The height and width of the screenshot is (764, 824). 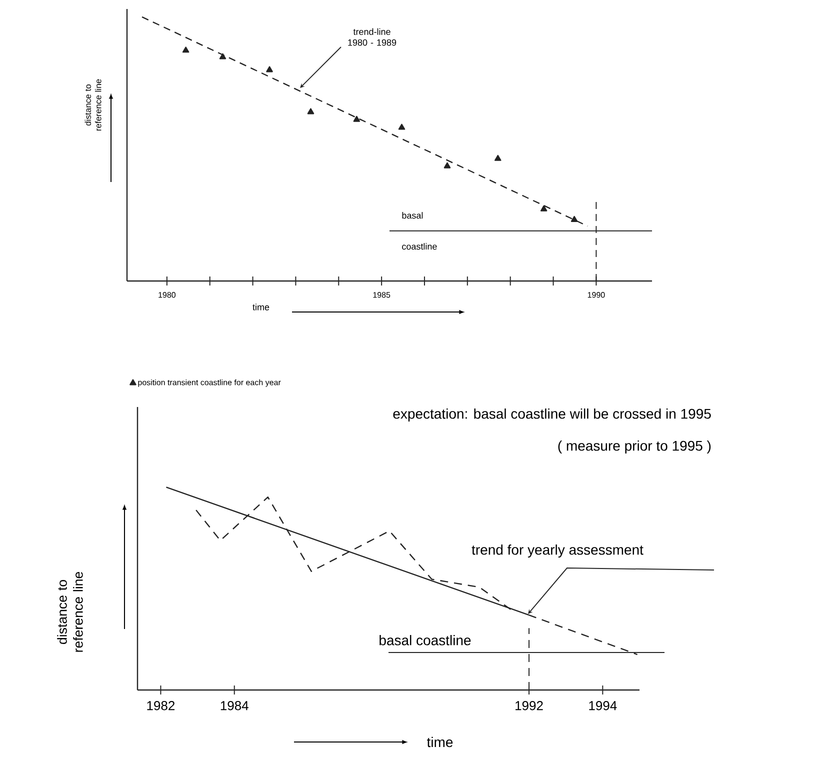 What do you see at coordinates (161, 705) in the screenshot?
I see `x-tick-label: 1982` at bounding box center [161, 705].